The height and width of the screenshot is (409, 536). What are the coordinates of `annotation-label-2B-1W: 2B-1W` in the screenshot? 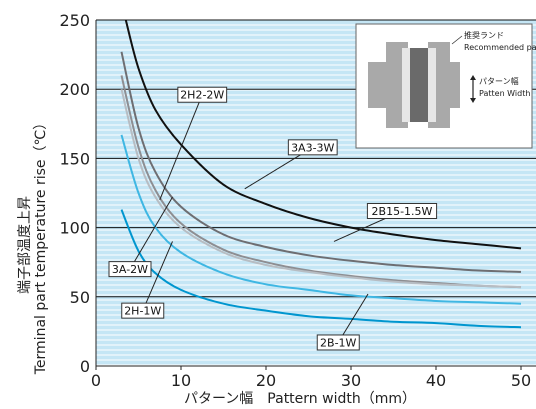 It's located at (338, 342).